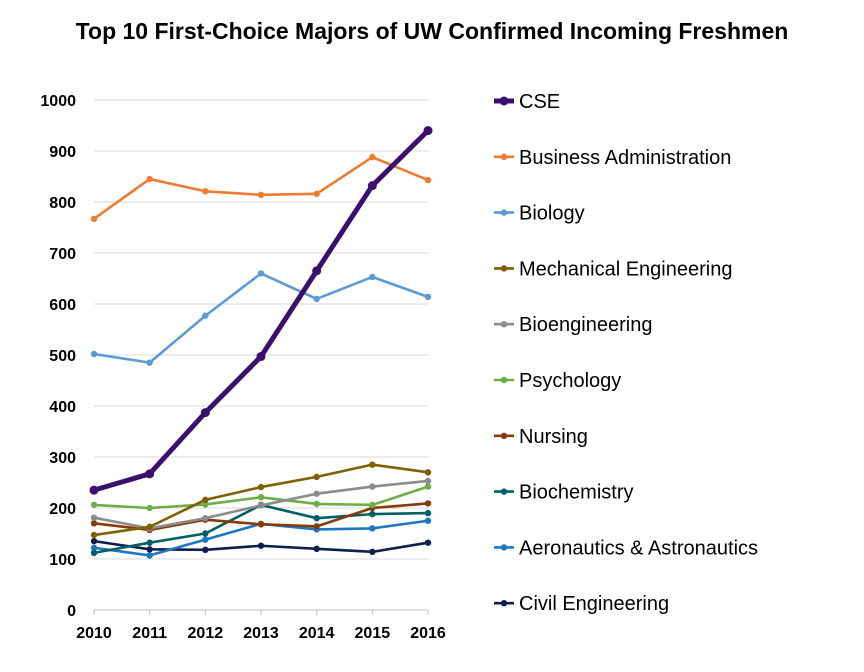 This screenshot has height=672, width=864. I want to click on legend-item: Biochemistry, so click(563, 493).